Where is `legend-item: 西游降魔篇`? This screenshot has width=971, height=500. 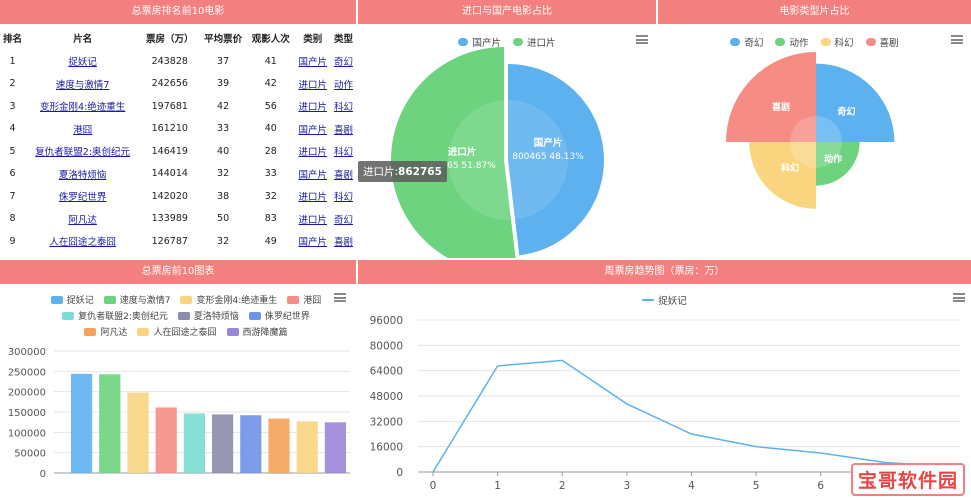 legend-item: 西游降魔篇 is located at coordinates (257, 331).